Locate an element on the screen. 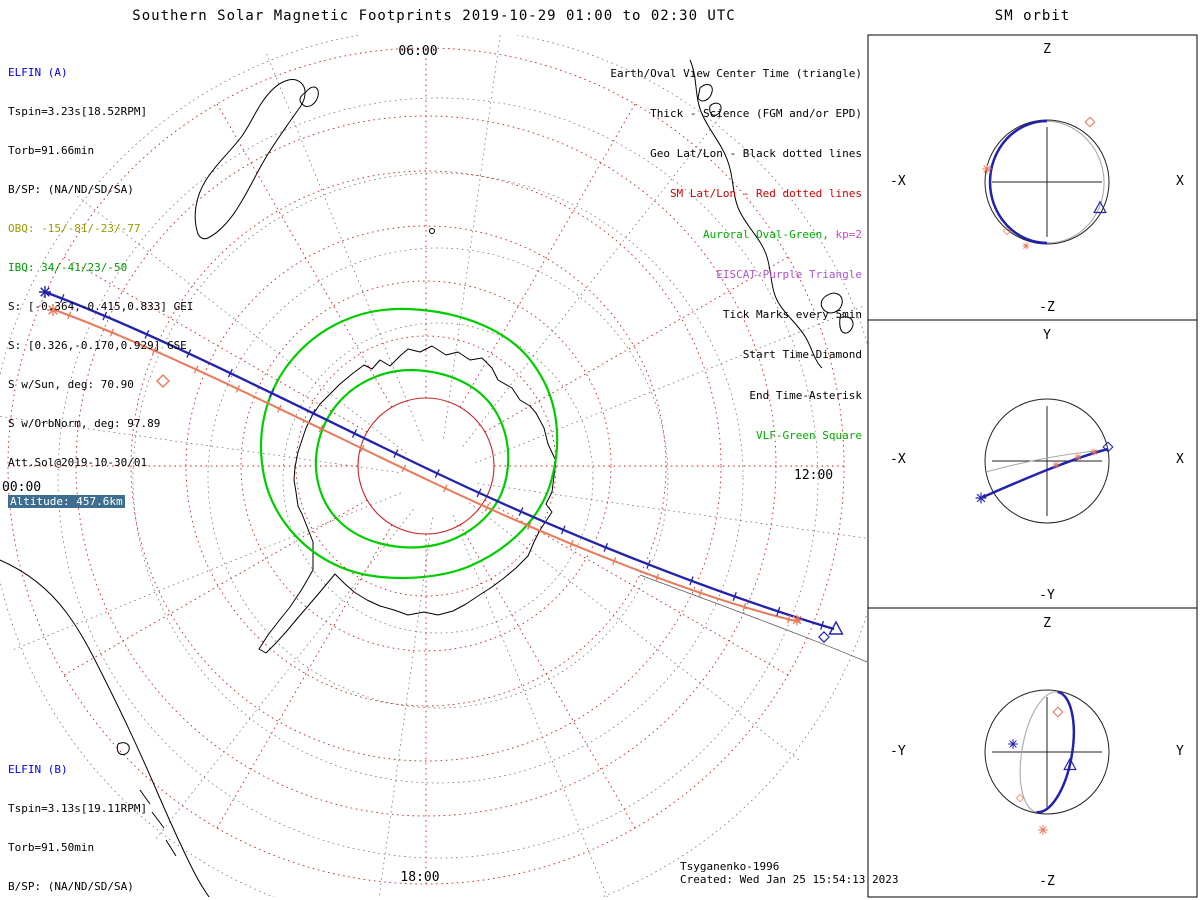  orbit1-small-diamond-marker is located at coordinates (1007, 231).